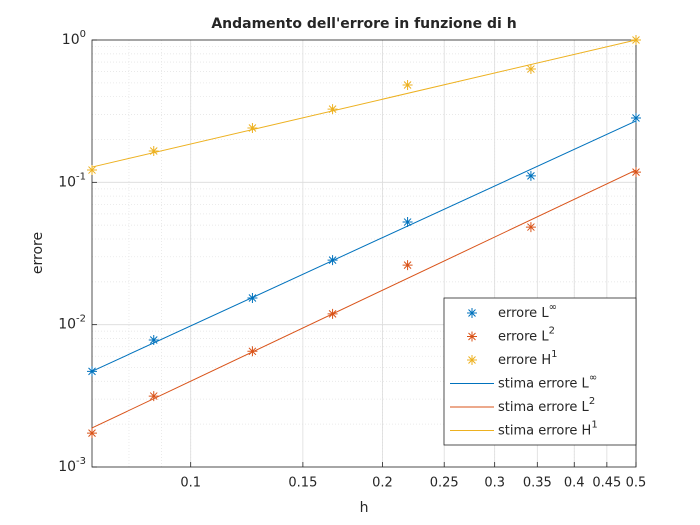 Image resolution: width=700 pixels, height=525 pixels. What do you see at coordinates (83, 34) in the screenshot?
I see `tick-exponent: 0` at bounding box center [83, 34].